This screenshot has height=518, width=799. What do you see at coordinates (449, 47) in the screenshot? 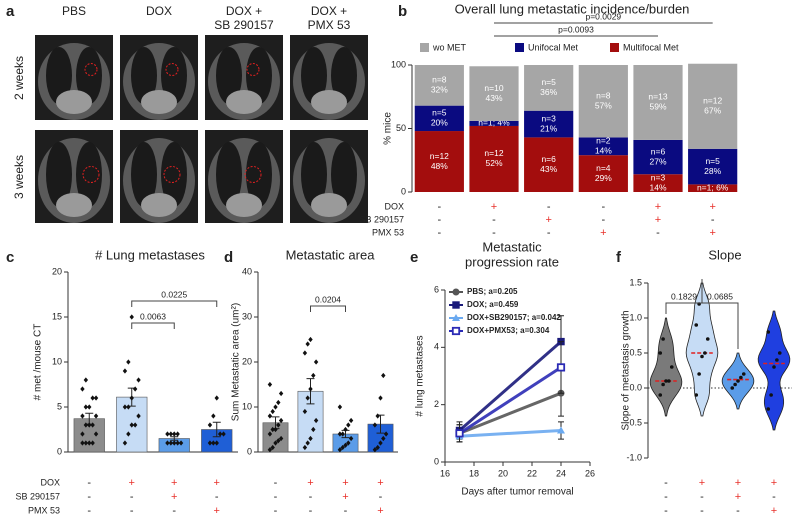
I see `legend-label: wo MET` at bounding box center [449, 47].